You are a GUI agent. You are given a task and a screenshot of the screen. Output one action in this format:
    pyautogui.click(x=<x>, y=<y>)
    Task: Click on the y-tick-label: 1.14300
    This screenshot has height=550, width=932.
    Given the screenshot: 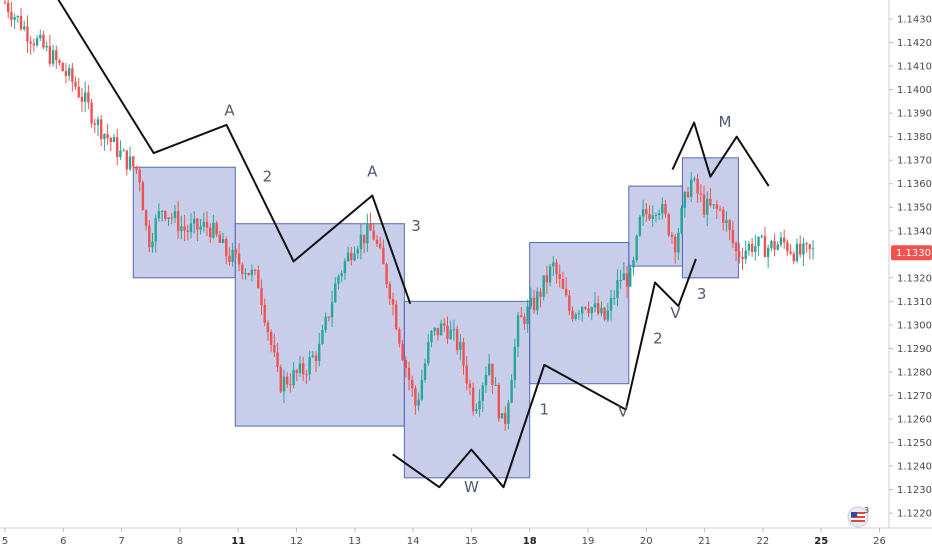 What is the action you would take?
    pyautogui.click(x=914, y=20)
    